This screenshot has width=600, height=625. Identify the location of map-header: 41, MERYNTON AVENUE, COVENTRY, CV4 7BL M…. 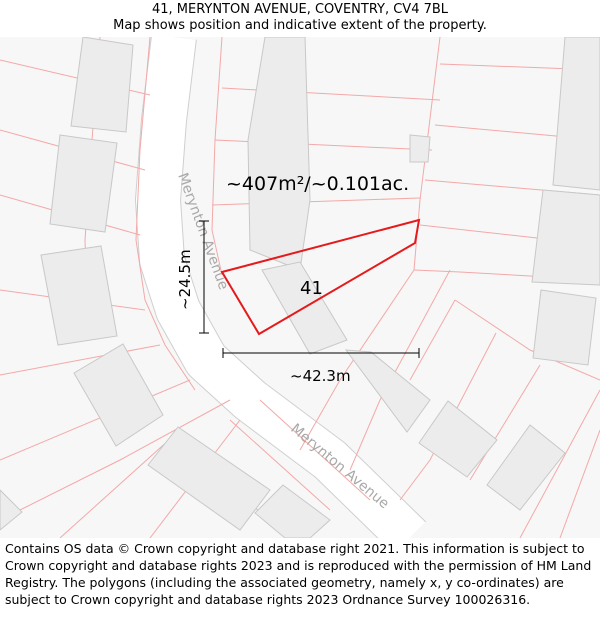
(300, 18).